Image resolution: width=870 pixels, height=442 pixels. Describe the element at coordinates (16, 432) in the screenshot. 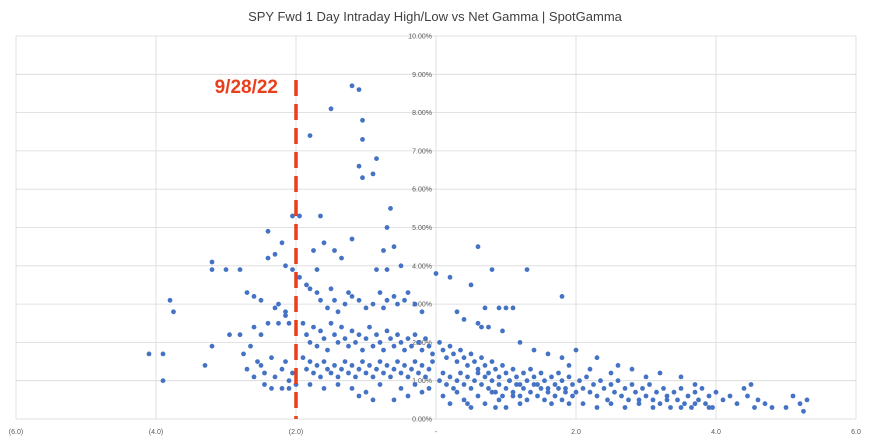

I see `x-tick-label: (6.0)` at that location.